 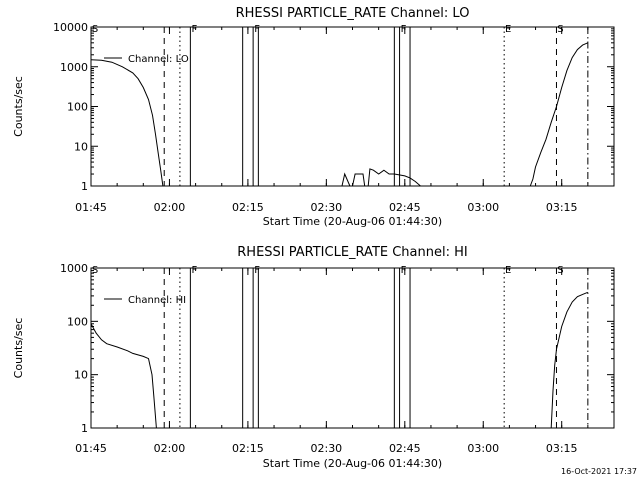 I want to click on chart-title: RHESSI PARTICLE_RATE Channel: LO, so click(x=353, y=13).